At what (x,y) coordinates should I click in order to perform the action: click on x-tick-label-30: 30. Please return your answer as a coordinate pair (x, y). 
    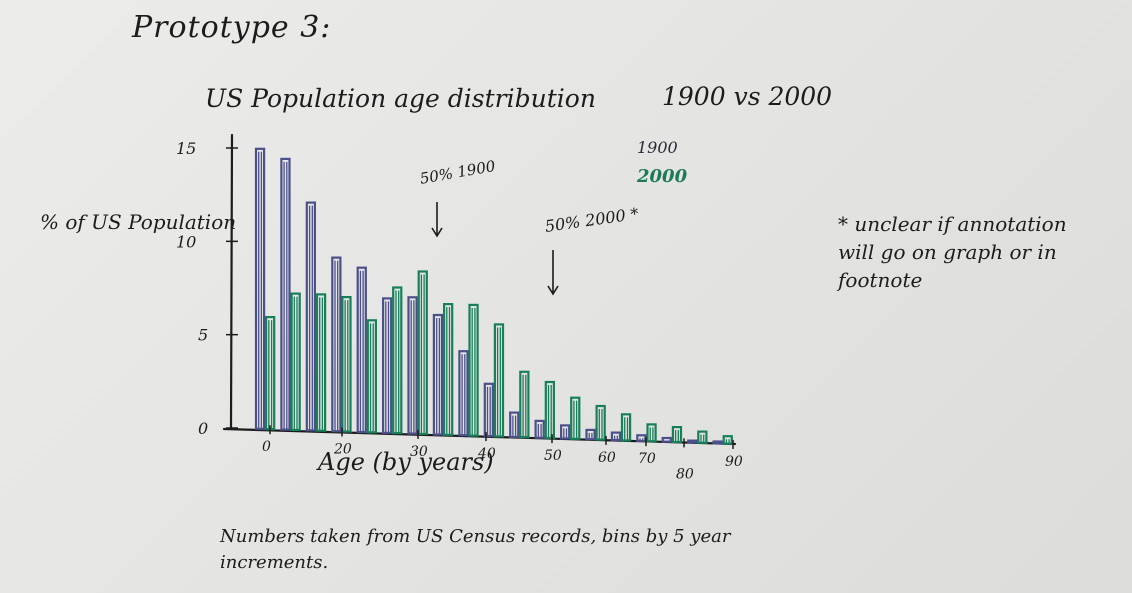
    Looking at the image, I should click on (419, 452).